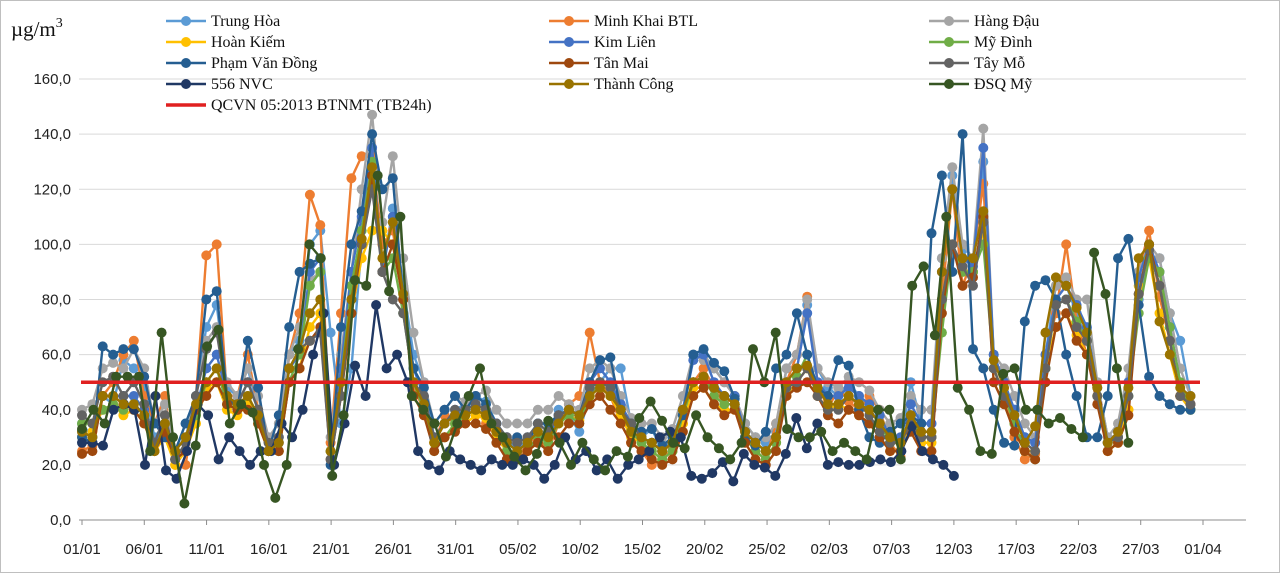 Image resolution: width=1280 pixels, height=573 pixels. Describe the element at coordinates (206, 549) in the screenshot. I see `x-tick-label: 11/01` at that location.